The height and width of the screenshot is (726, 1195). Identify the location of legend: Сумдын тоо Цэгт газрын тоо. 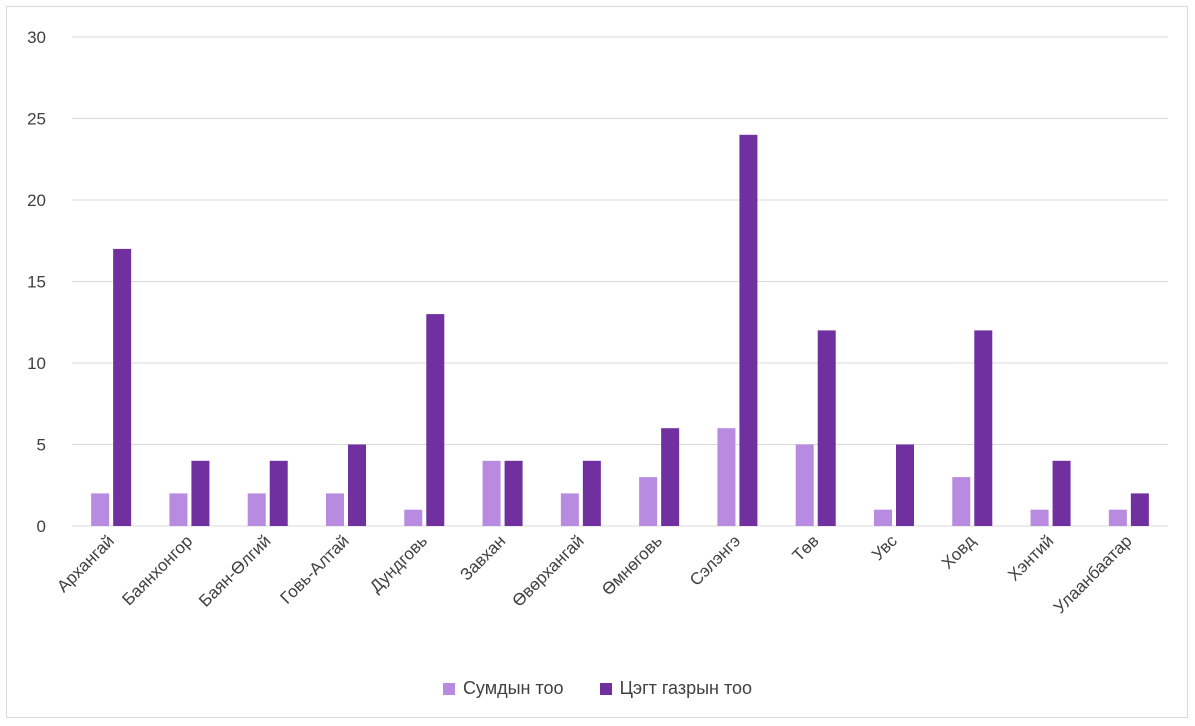
(597, 688).